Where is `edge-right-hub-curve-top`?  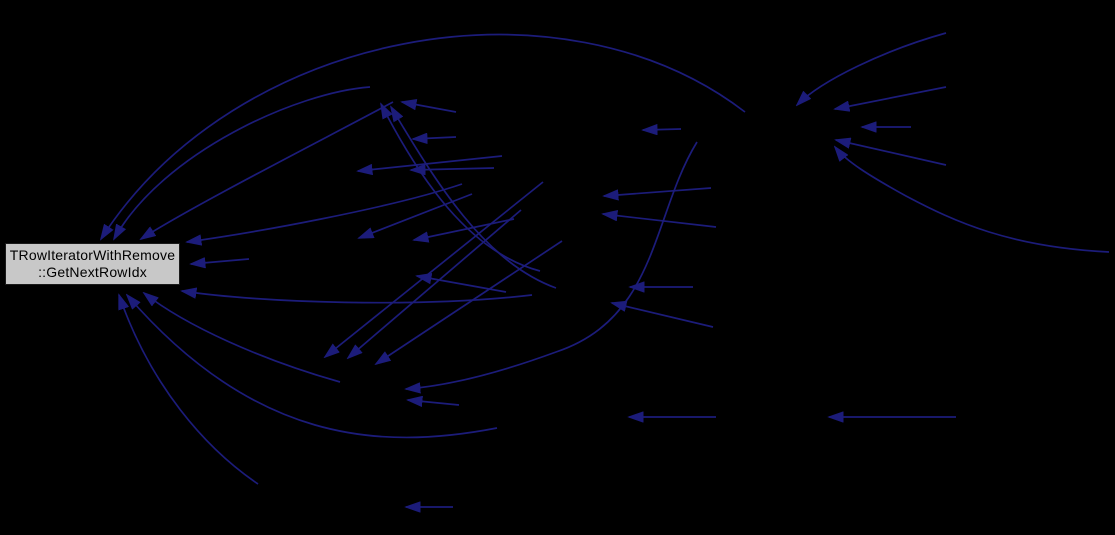 edge-right-hub-curve-top is located at coordinates (872, 68).